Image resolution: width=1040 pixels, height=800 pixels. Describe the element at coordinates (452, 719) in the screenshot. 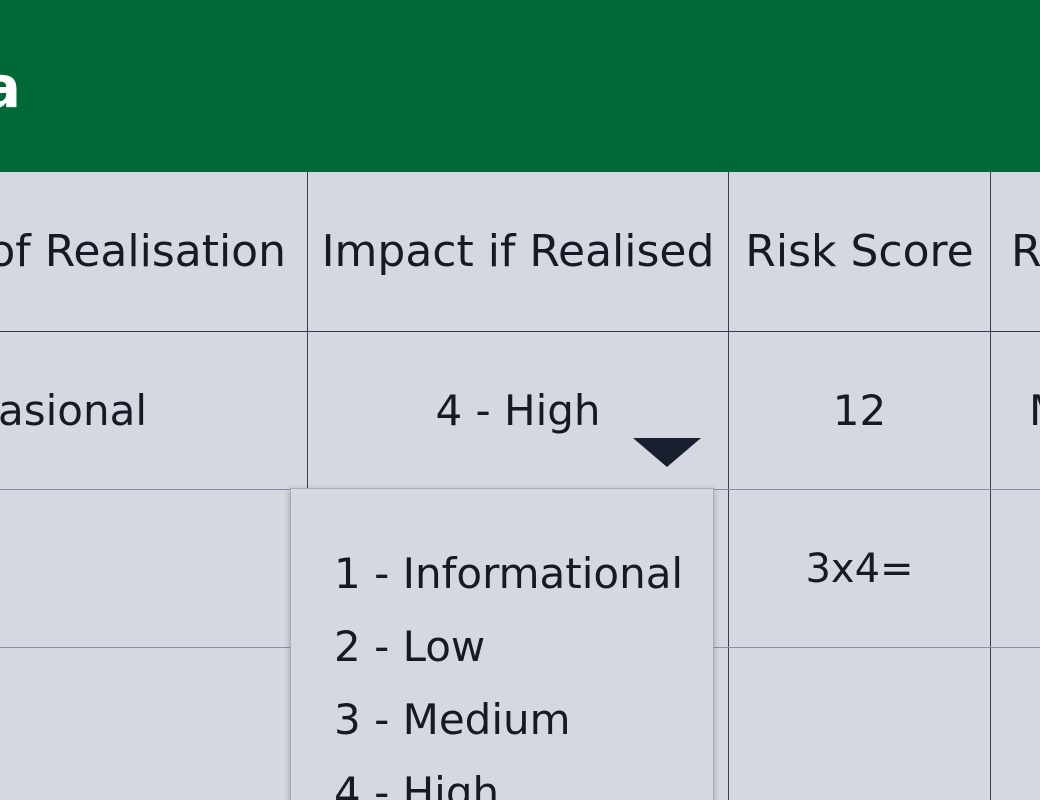

I see `dropdown-option: 3 - Medium` at that location.